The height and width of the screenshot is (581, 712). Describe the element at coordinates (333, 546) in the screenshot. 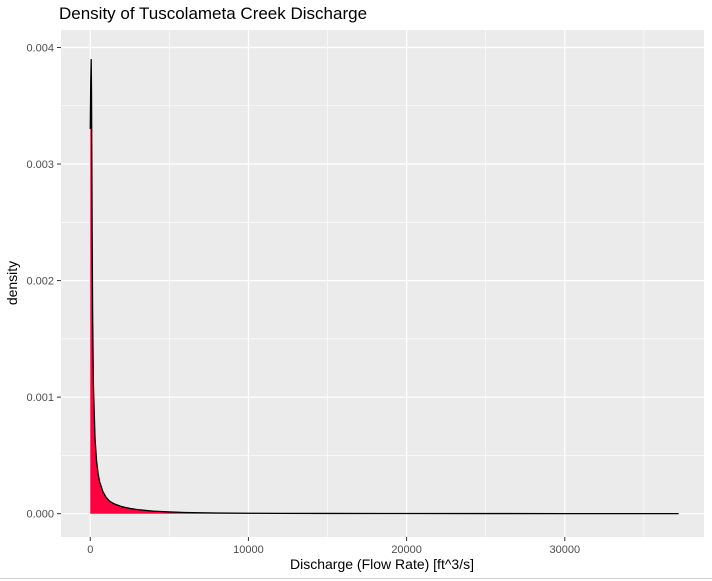

I see `x-axis: 0 10000 20000 30000` at that location.